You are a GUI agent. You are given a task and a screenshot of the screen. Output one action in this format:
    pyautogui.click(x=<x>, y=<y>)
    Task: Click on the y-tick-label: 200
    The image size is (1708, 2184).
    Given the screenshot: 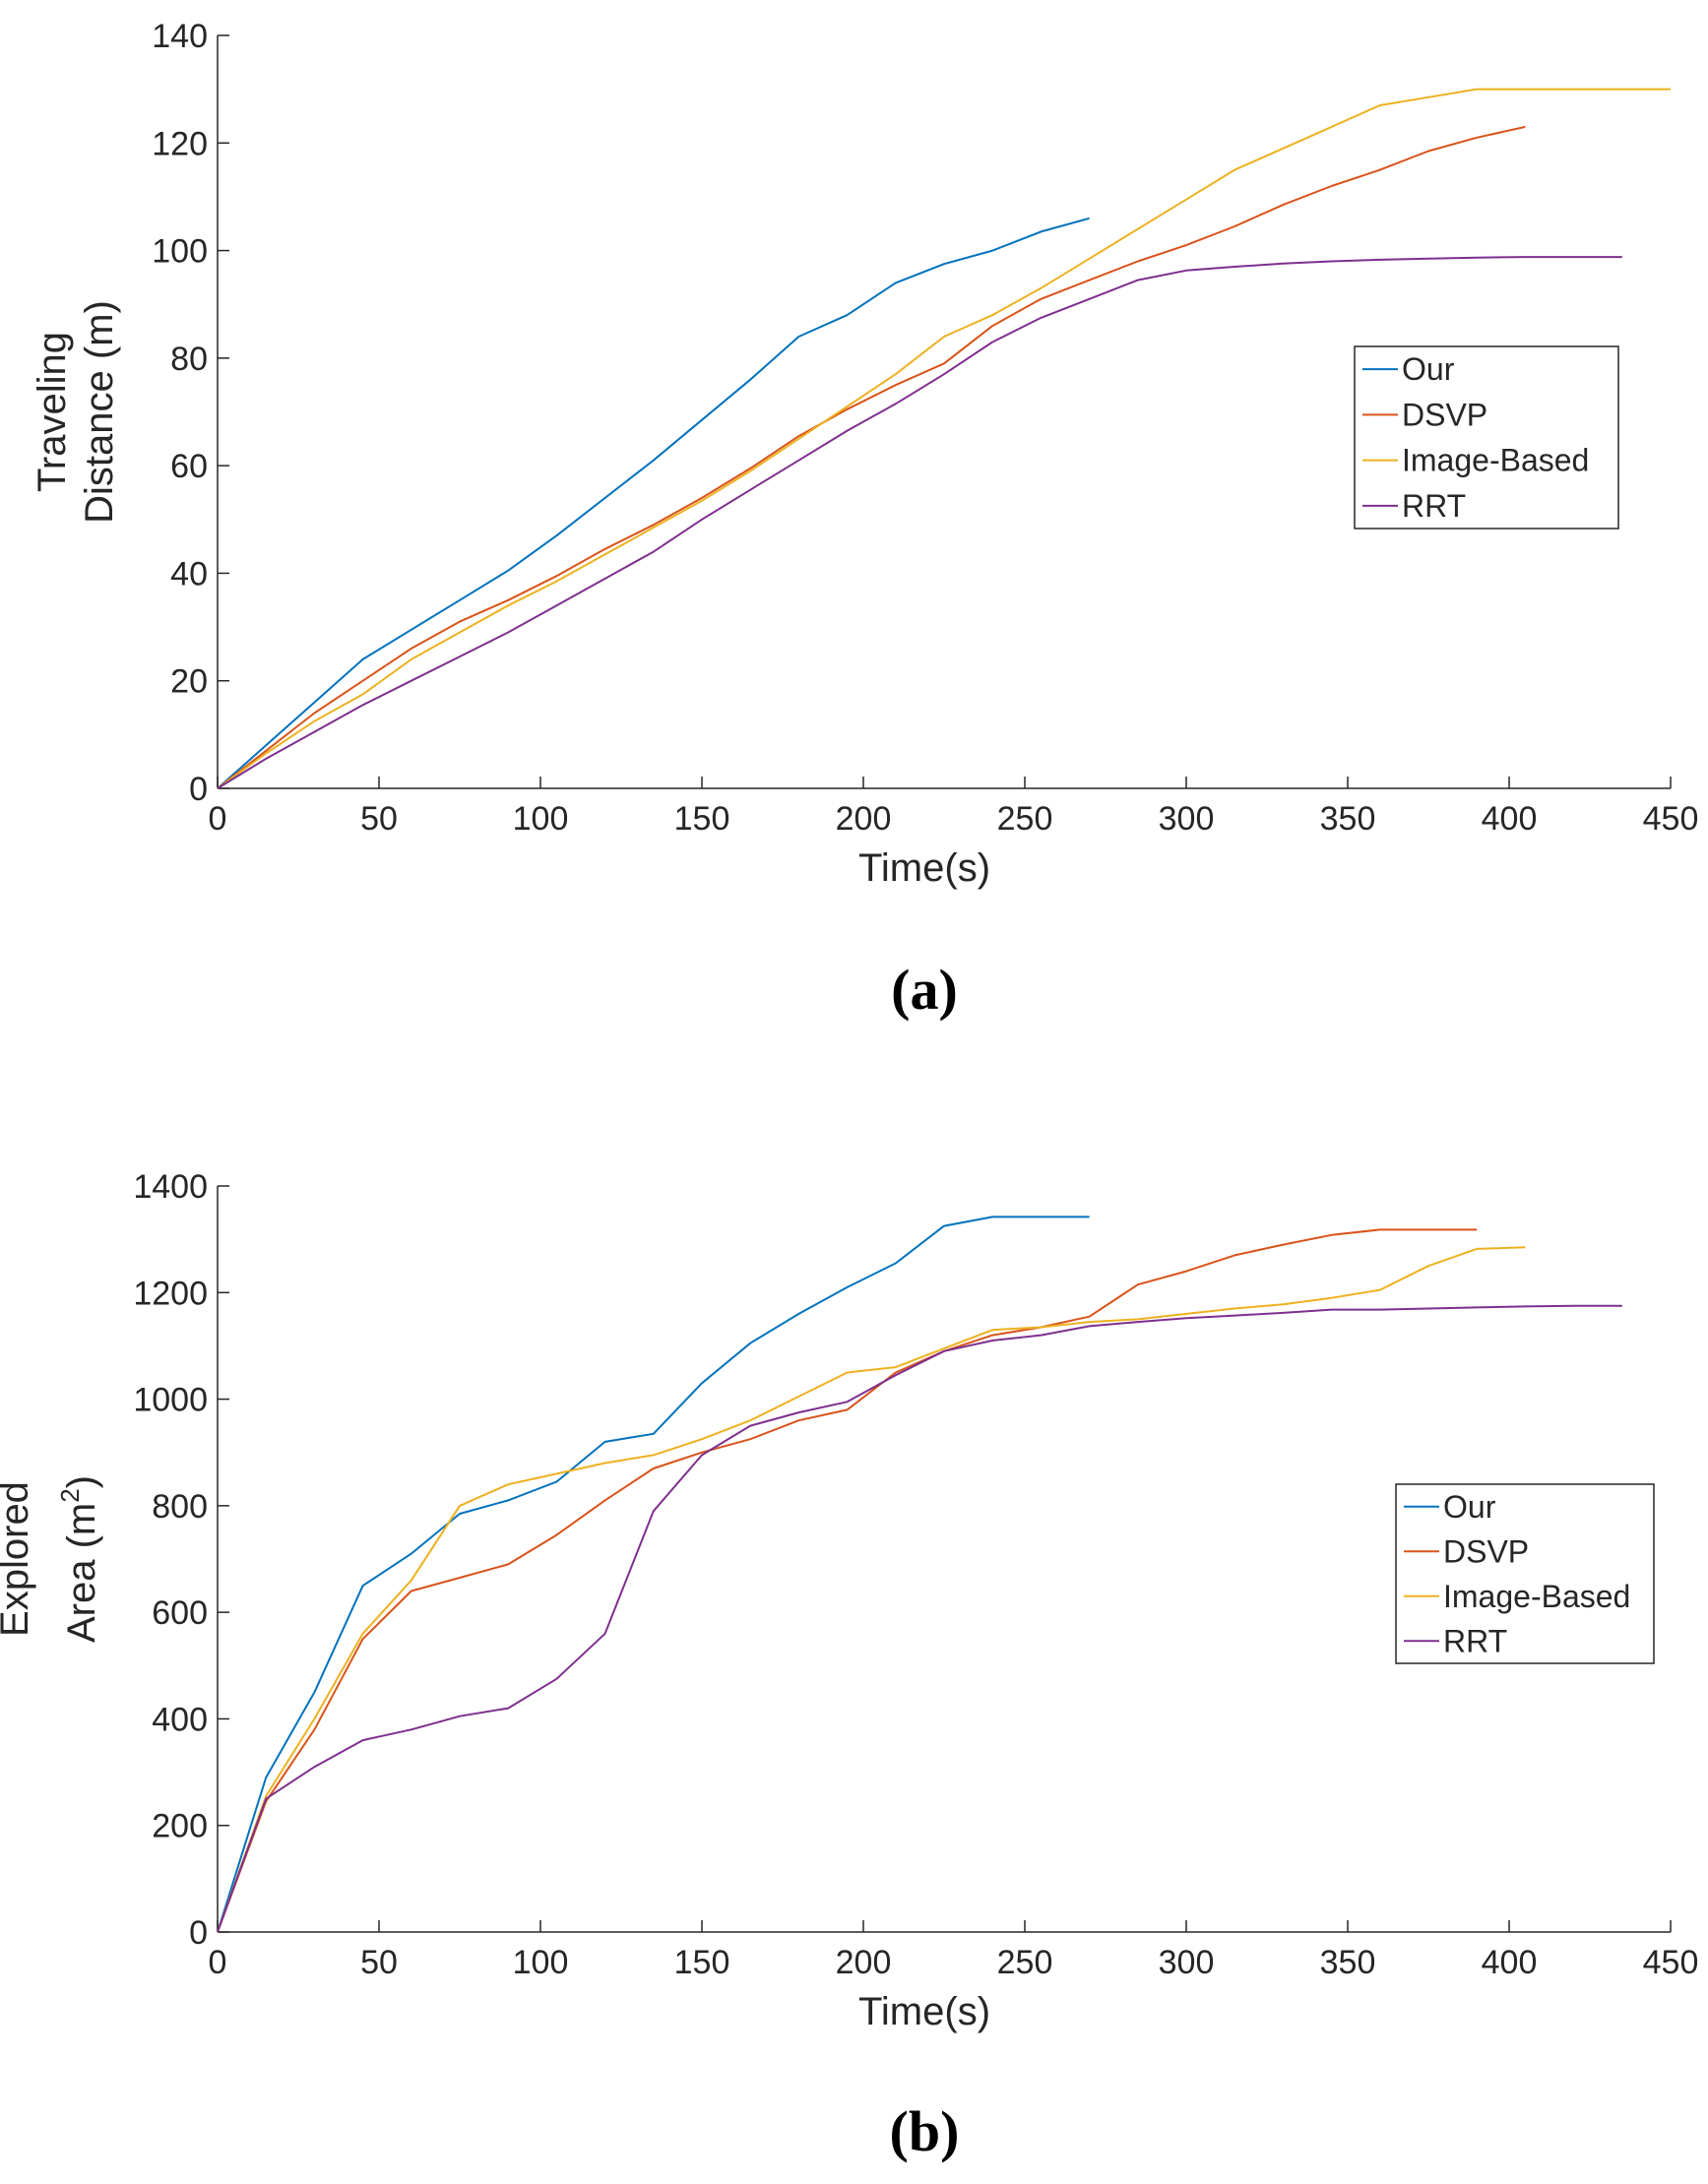 What is the action you would take?
    pyautogui.click(x=180, y=1826)
    